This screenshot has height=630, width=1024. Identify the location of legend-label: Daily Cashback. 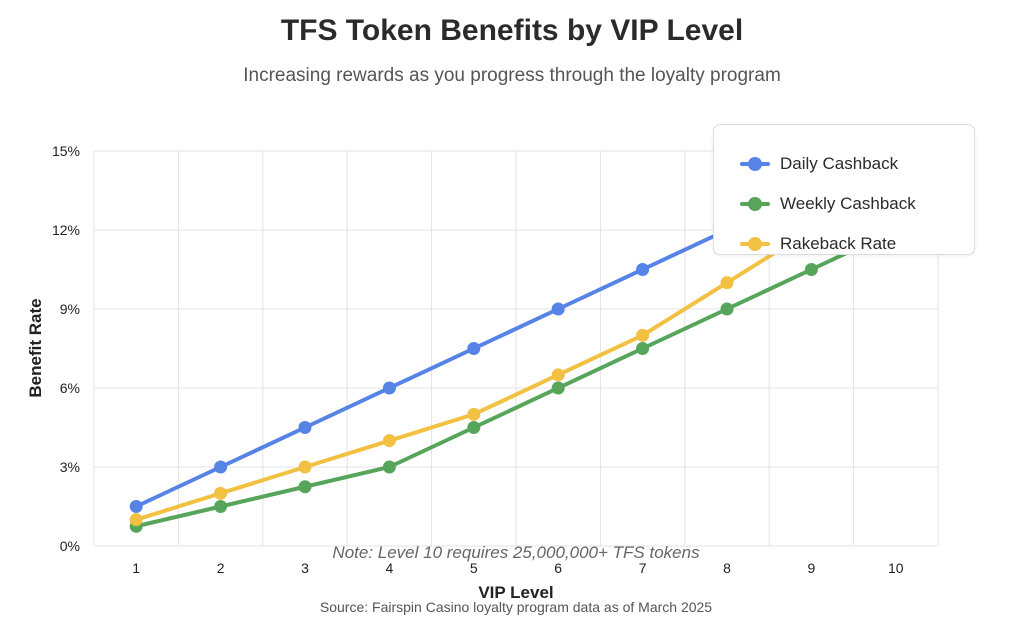
(839, 163).